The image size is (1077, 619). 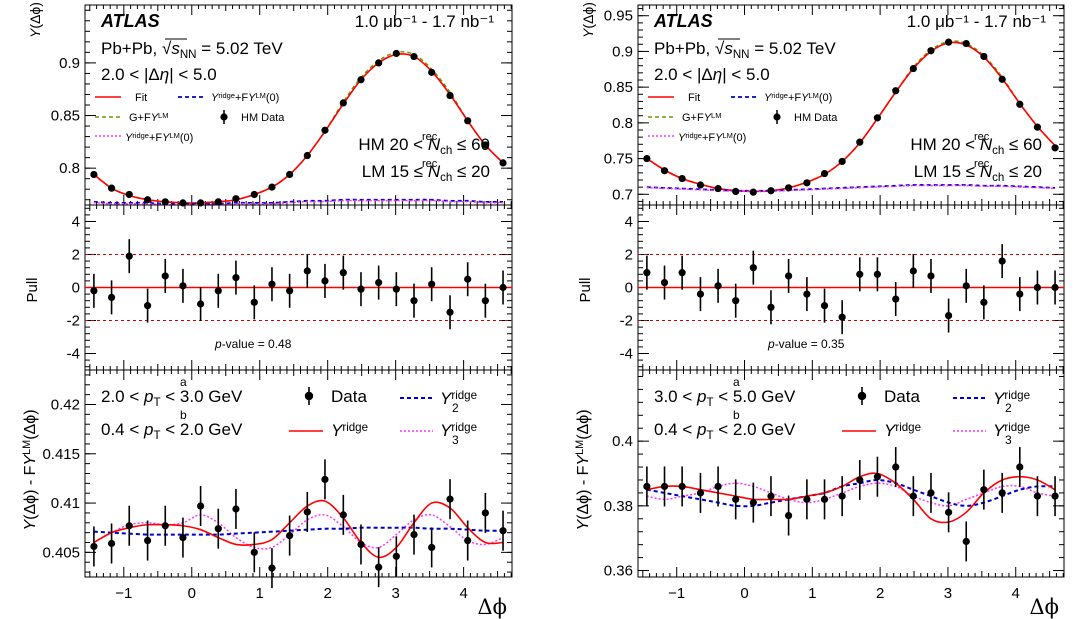 What do you see at coordinates (260, 593) in the screenshot?
I see `x-tick-label: 1` at bounding box center [260, 593].